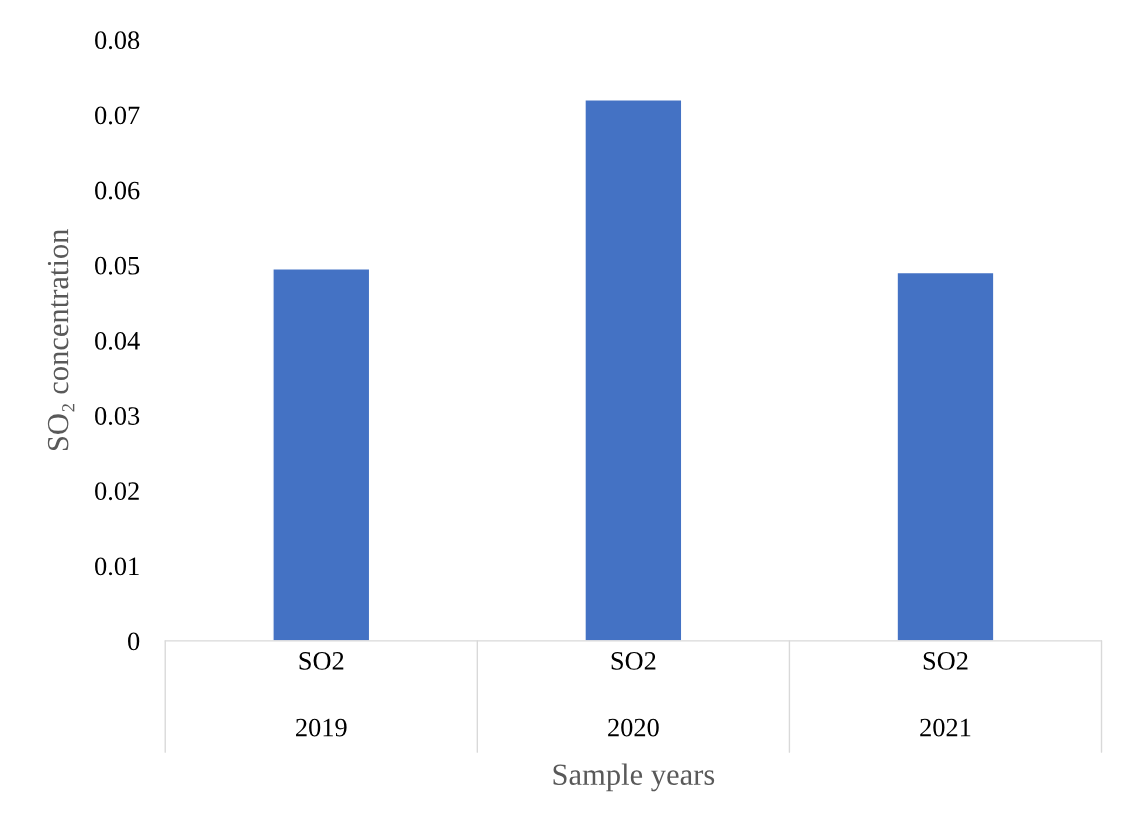 Image resolution: width=1124 pixels, height=827 pixels. What do you see at coordinates (117, 491) in the screenshot?
I see `y-tick-label: 0.02` at bounding box center [117, 491].